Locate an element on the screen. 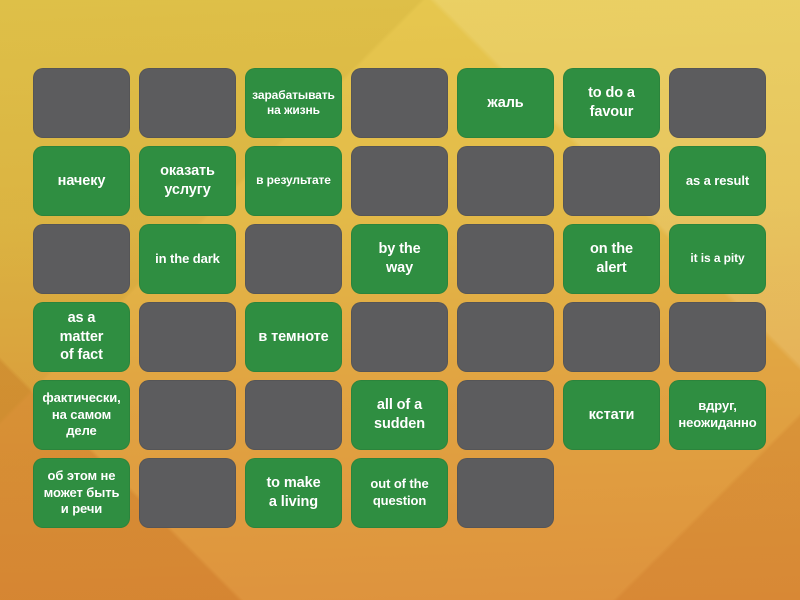  card-label: as a result is located at coordinates (717, 180).